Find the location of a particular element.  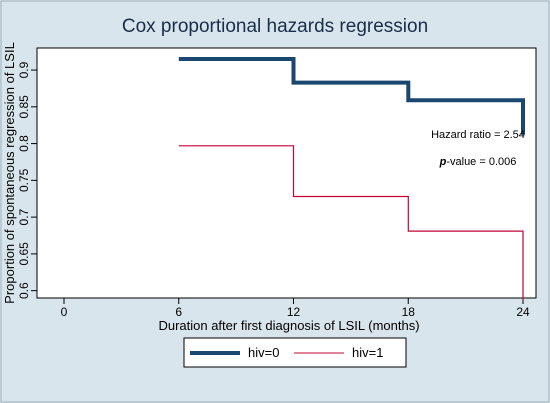

y-tick-label-0-8: 0.8 is located at coordinates (24, 143).